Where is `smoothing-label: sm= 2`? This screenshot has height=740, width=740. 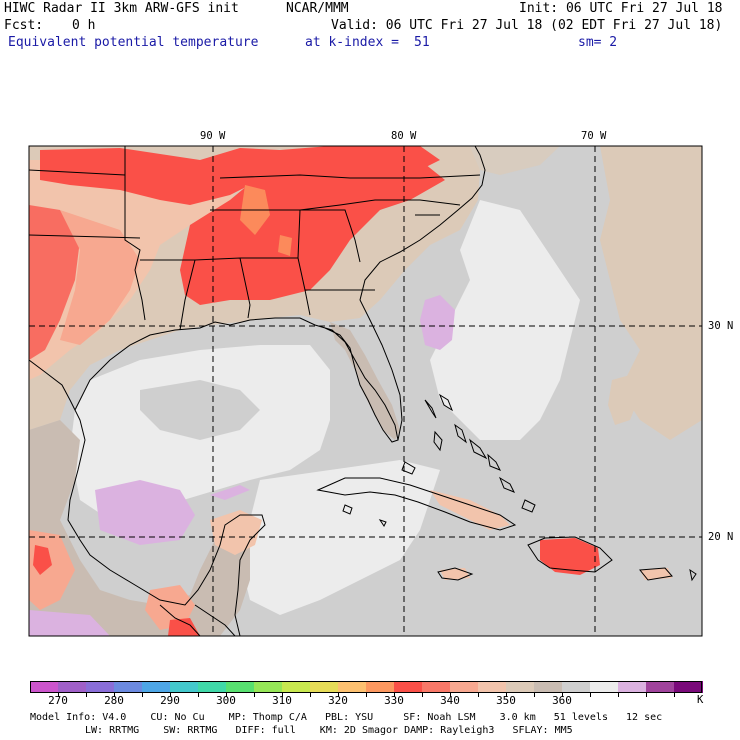 smoothing-label: sm= 2 is located at coordinates (598, 42).